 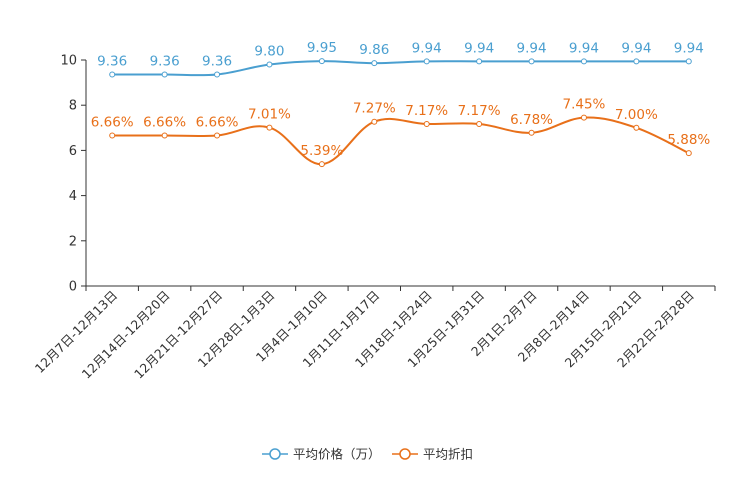 What do you see at coordinates (531, 120) in the screenshot?
I see `data-label: 6.78%` at bounding box center [531, 120].